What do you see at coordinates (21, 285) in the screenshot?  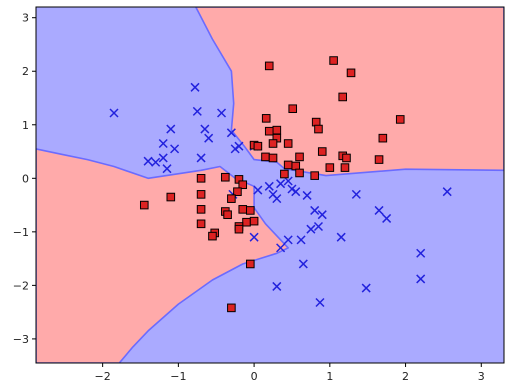 I see `y-tick-label: −2` at bounding box center [21, 285].